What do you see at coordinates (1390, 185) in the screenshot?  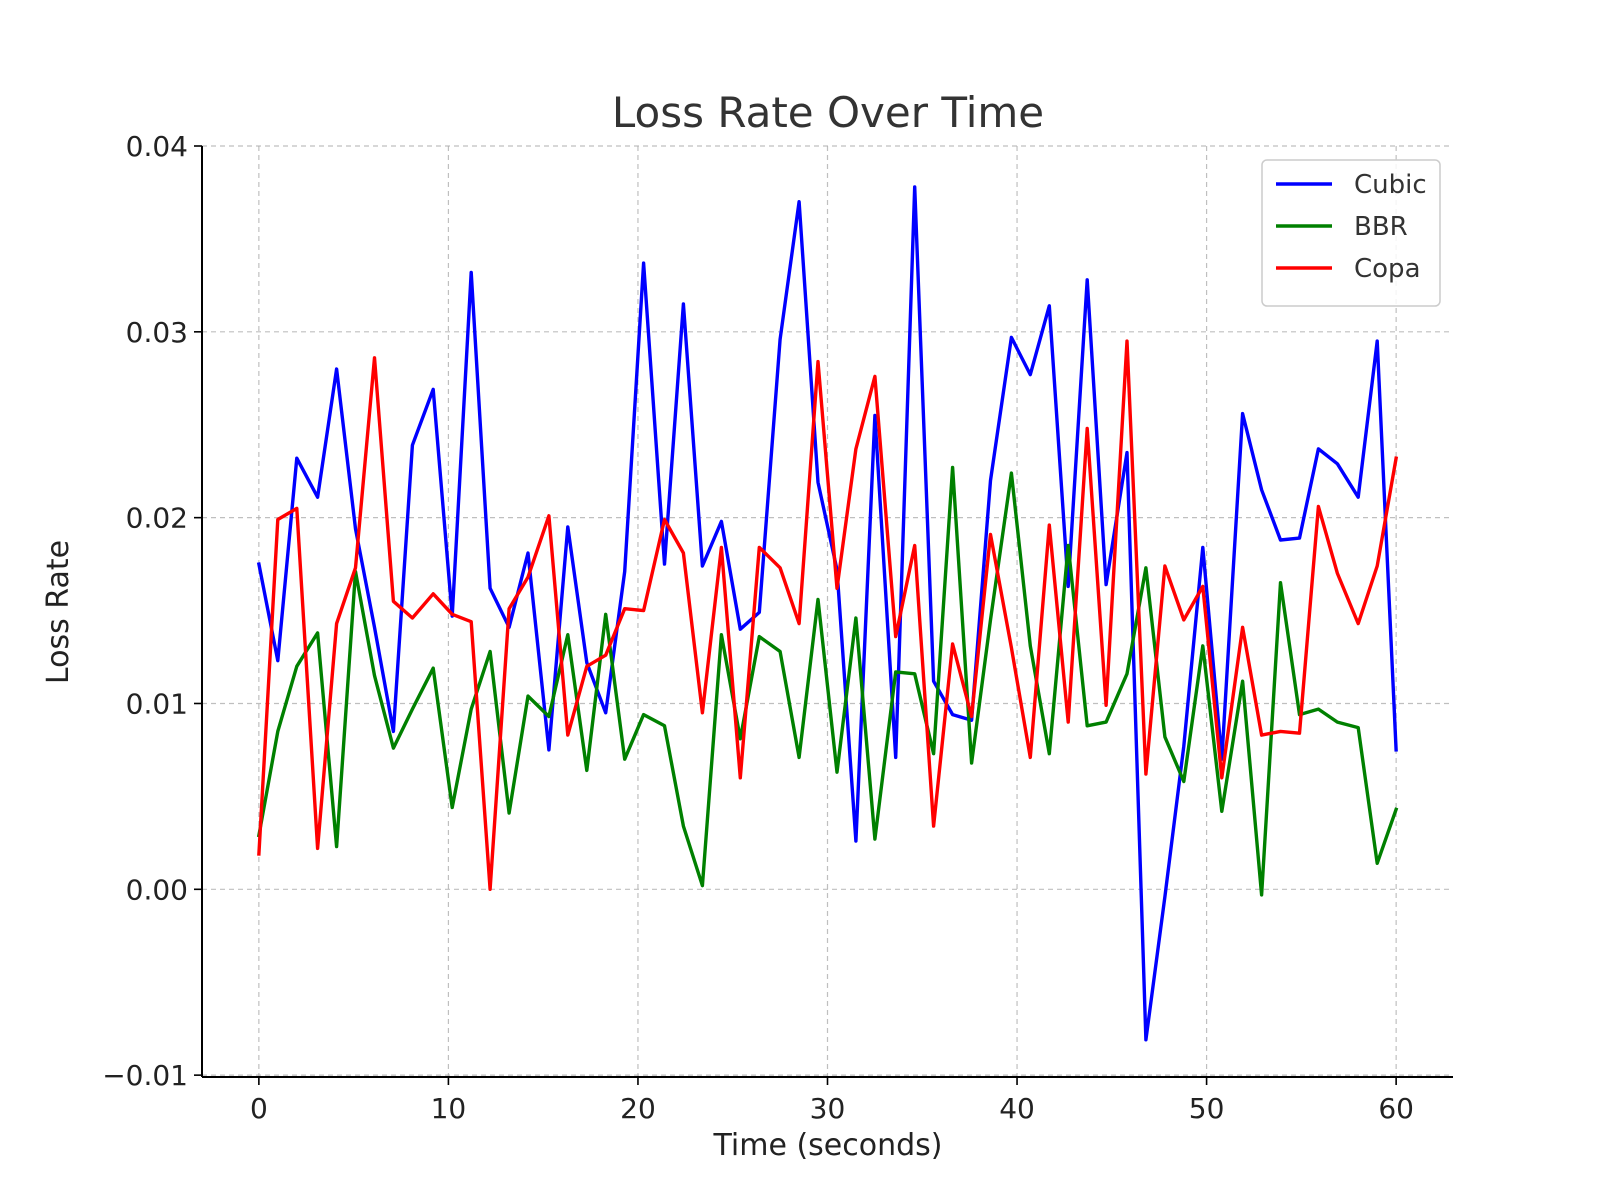 I see `legend-label-cubic: Cubic` at bounding box center [1390, 185].